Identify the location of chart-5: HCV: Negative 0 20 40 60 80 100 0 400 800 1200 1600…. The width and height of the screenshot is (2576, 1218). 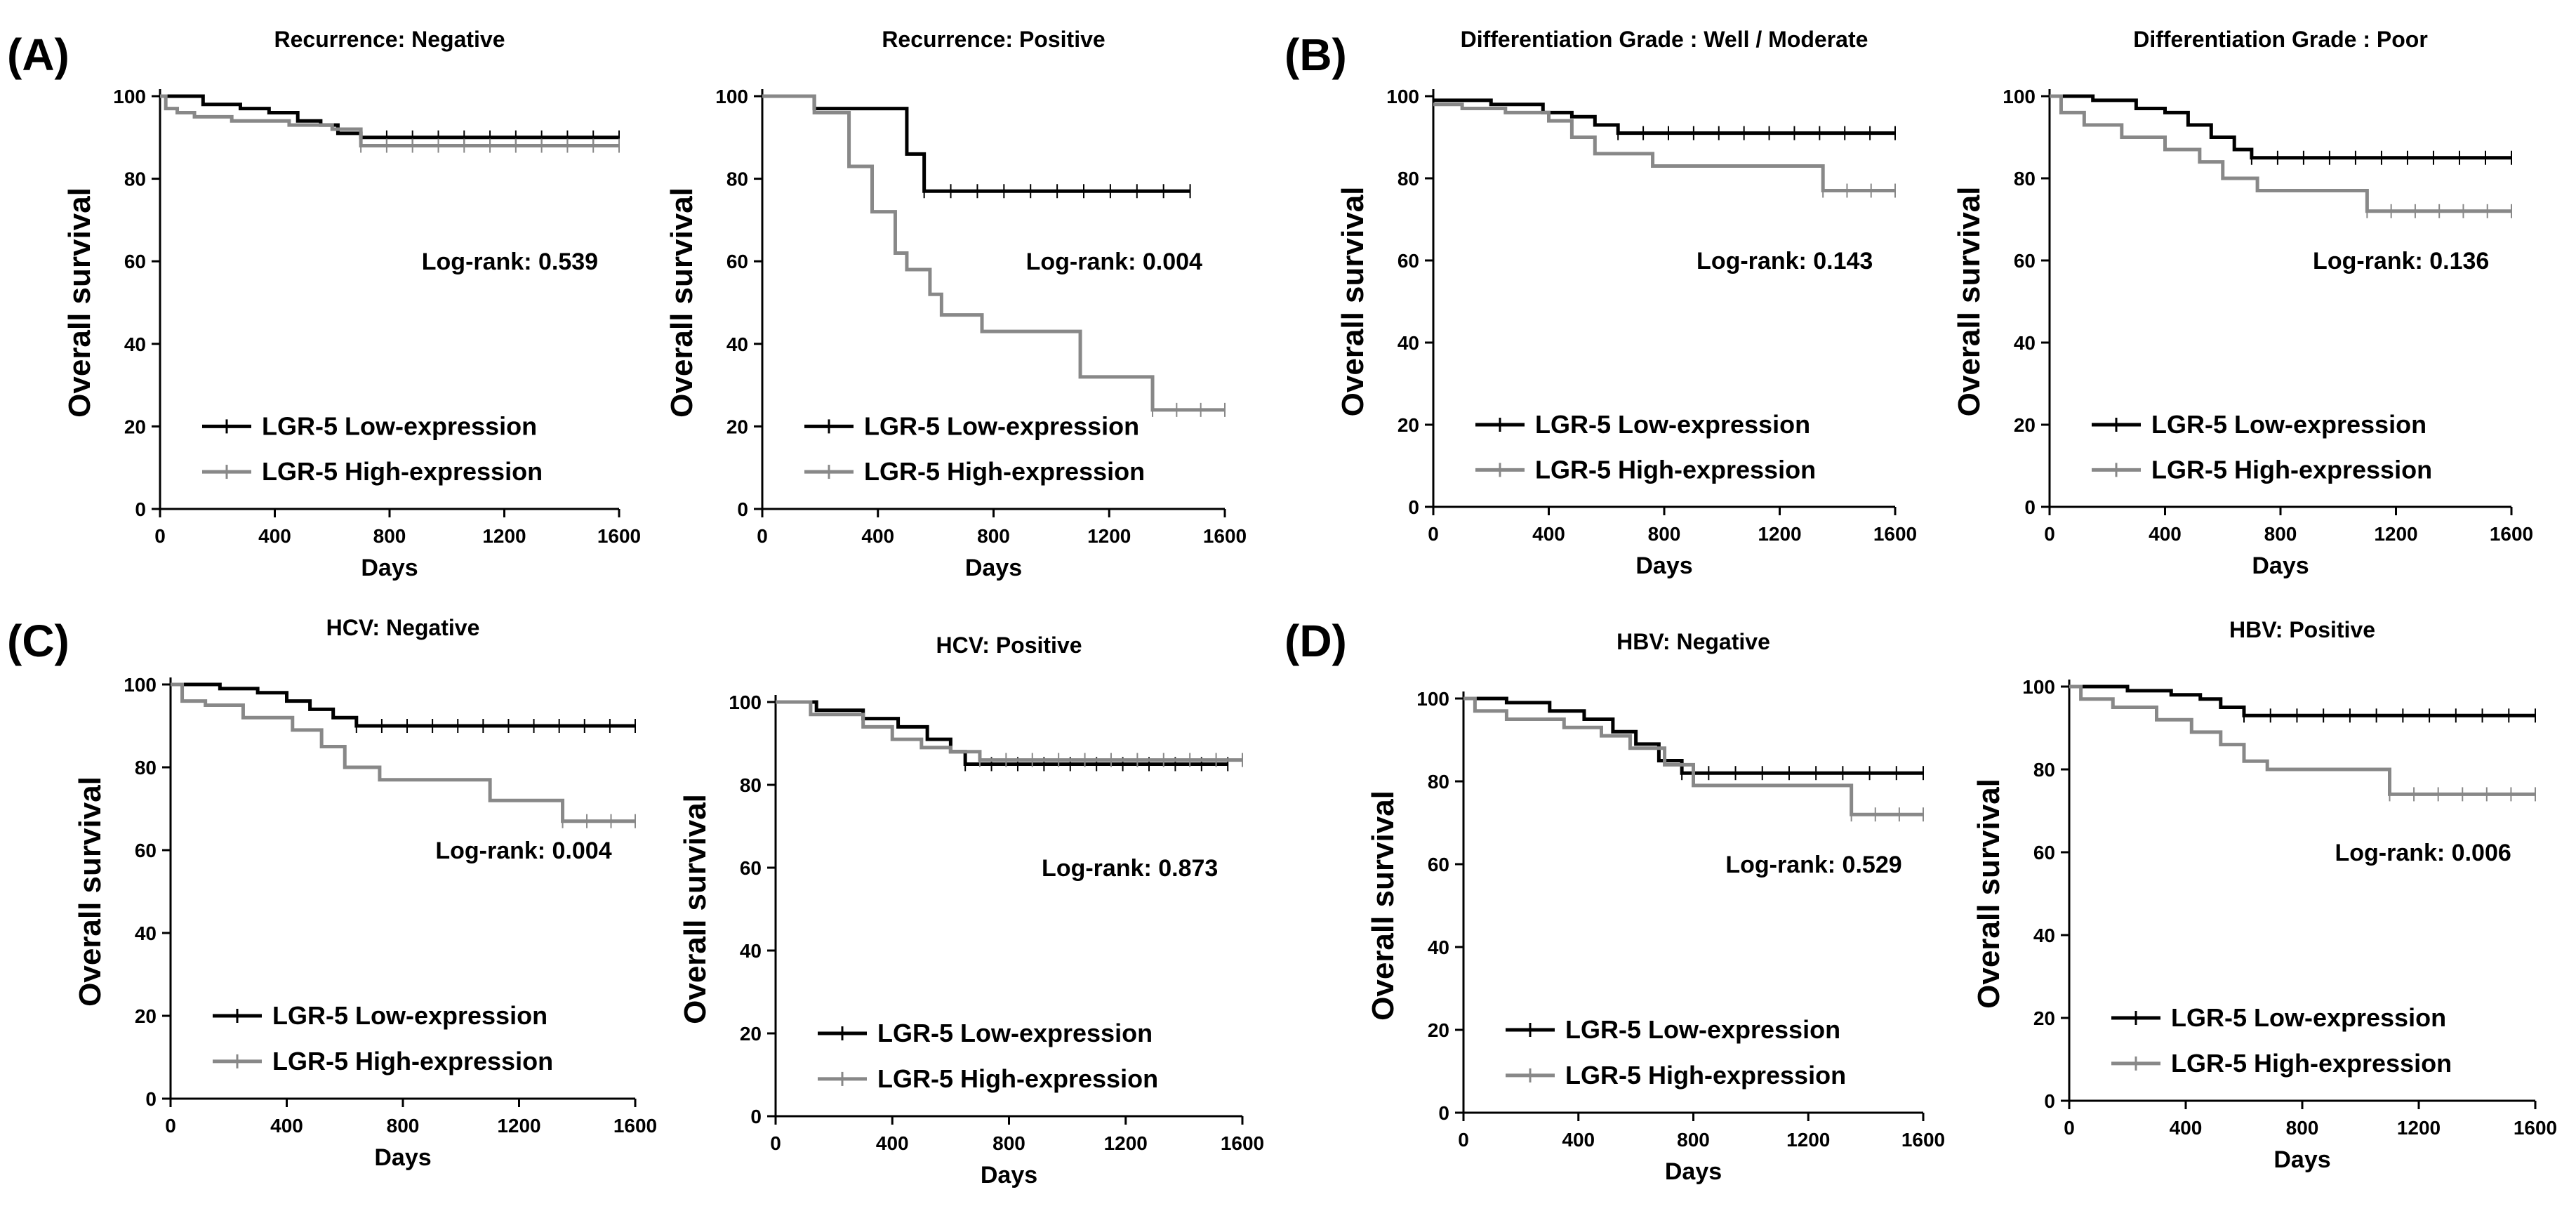
(365, 893).